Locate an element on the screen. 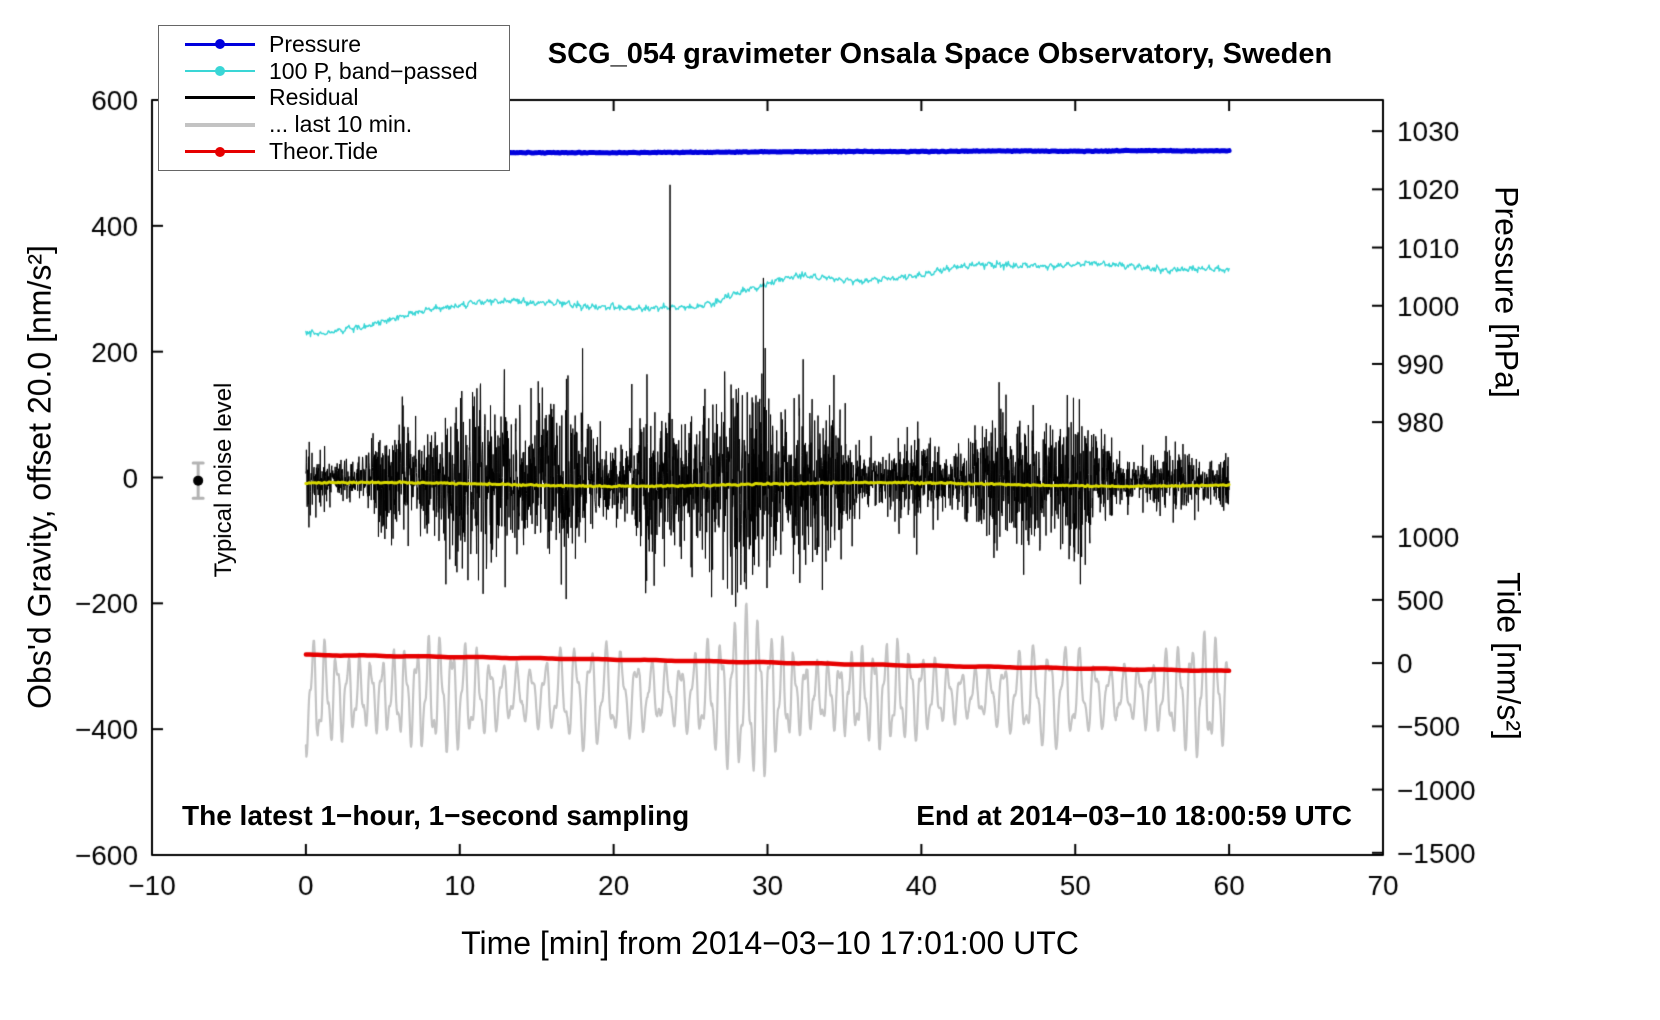 The height and width of the screenshot is (1020, 1660). legend-label-residual: Residual is located at coordinates (314, 97).